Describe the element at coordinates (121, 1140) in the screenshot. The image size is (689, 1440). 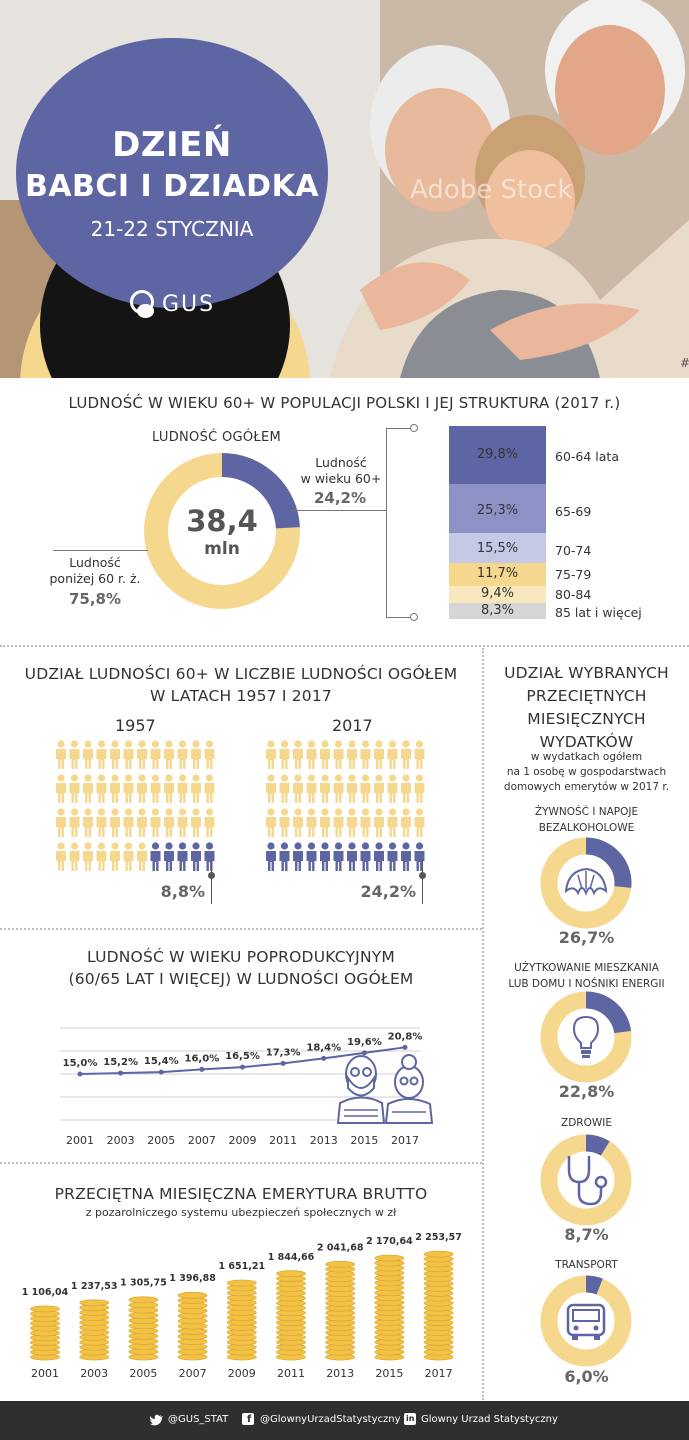
I see `x-tick-label: 2003` at that location.